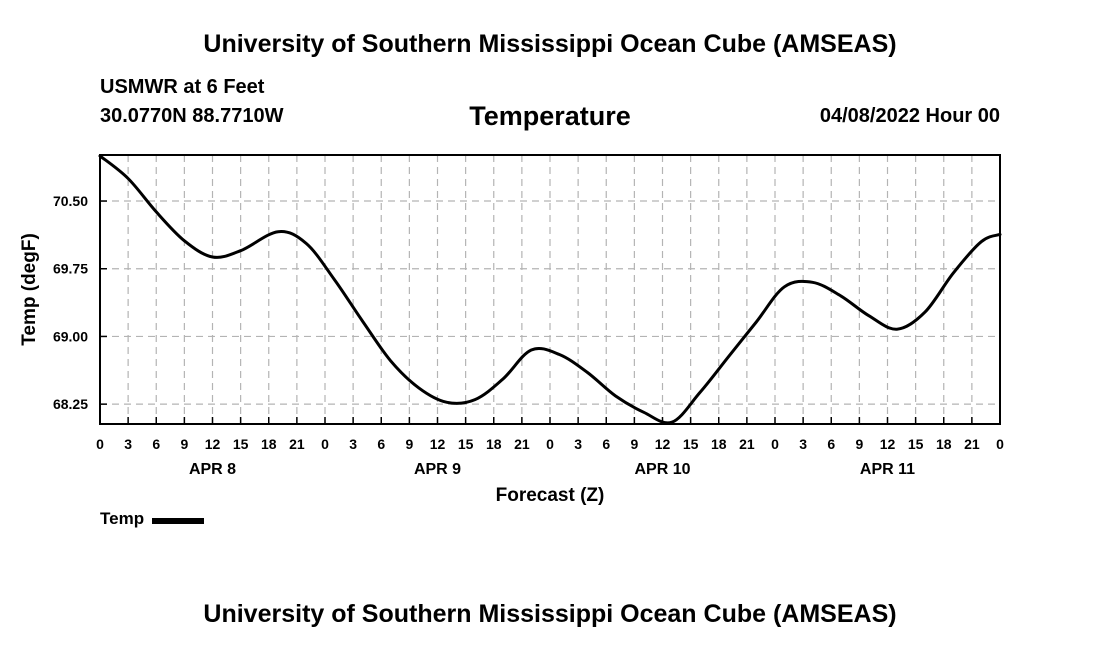 The height and width of the screenshot is (650, 1100). Describe the element at coordinates (70, 269) in the screenshot. I see `y-tick-label: 69.75` at that location.